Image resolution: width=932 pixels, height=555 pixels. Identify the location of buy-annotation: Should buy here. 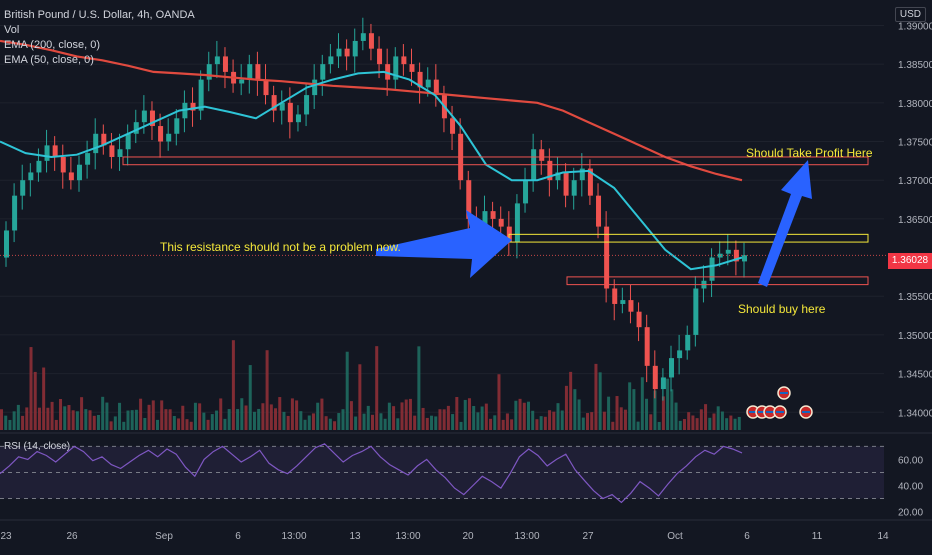
(782, 309).